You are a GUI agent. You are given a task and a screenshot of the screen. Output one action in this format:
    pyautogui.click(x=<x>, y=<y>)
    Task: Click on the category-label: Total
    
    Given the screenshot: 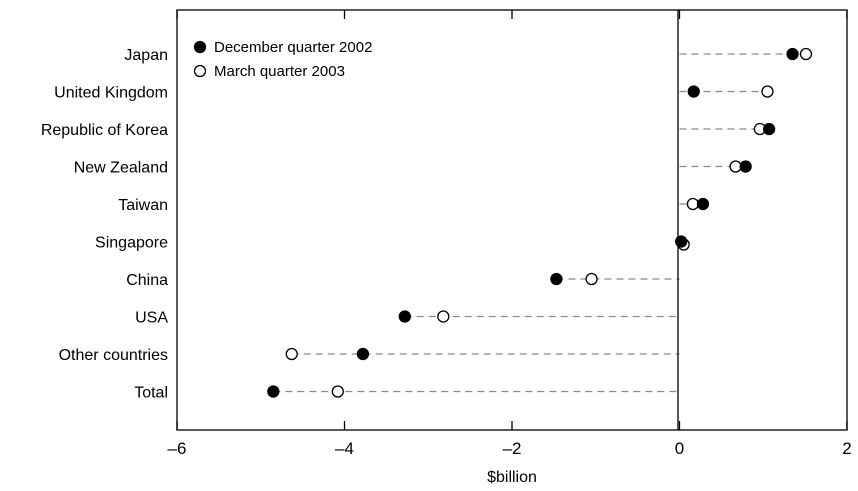 What is the action you would take?
    pyautogui.click(x=151, y=393)
    